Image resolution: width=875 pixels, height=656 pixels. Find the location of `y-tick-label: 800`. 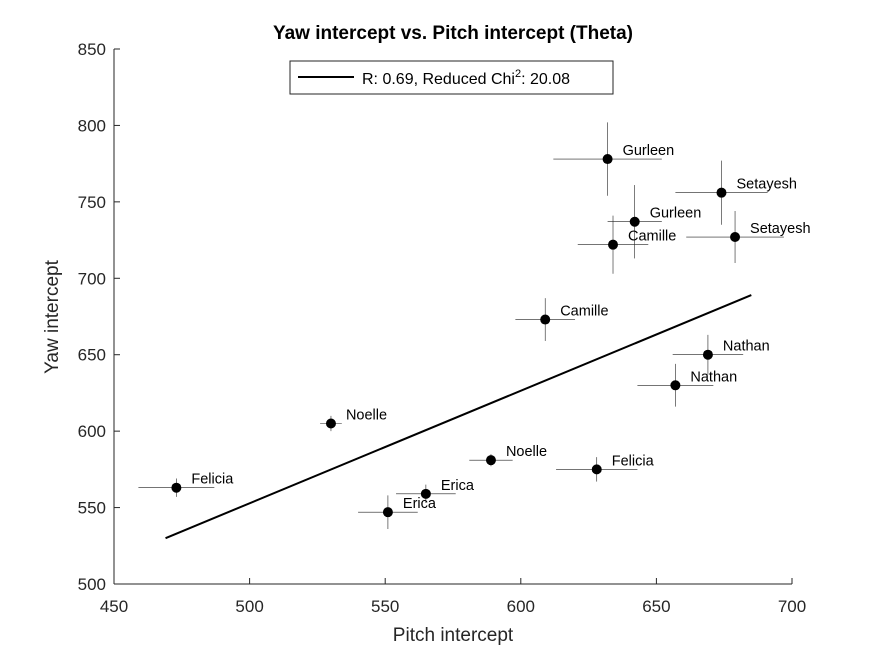

y-tick-label: 800 is located at coordinates (92, 125).